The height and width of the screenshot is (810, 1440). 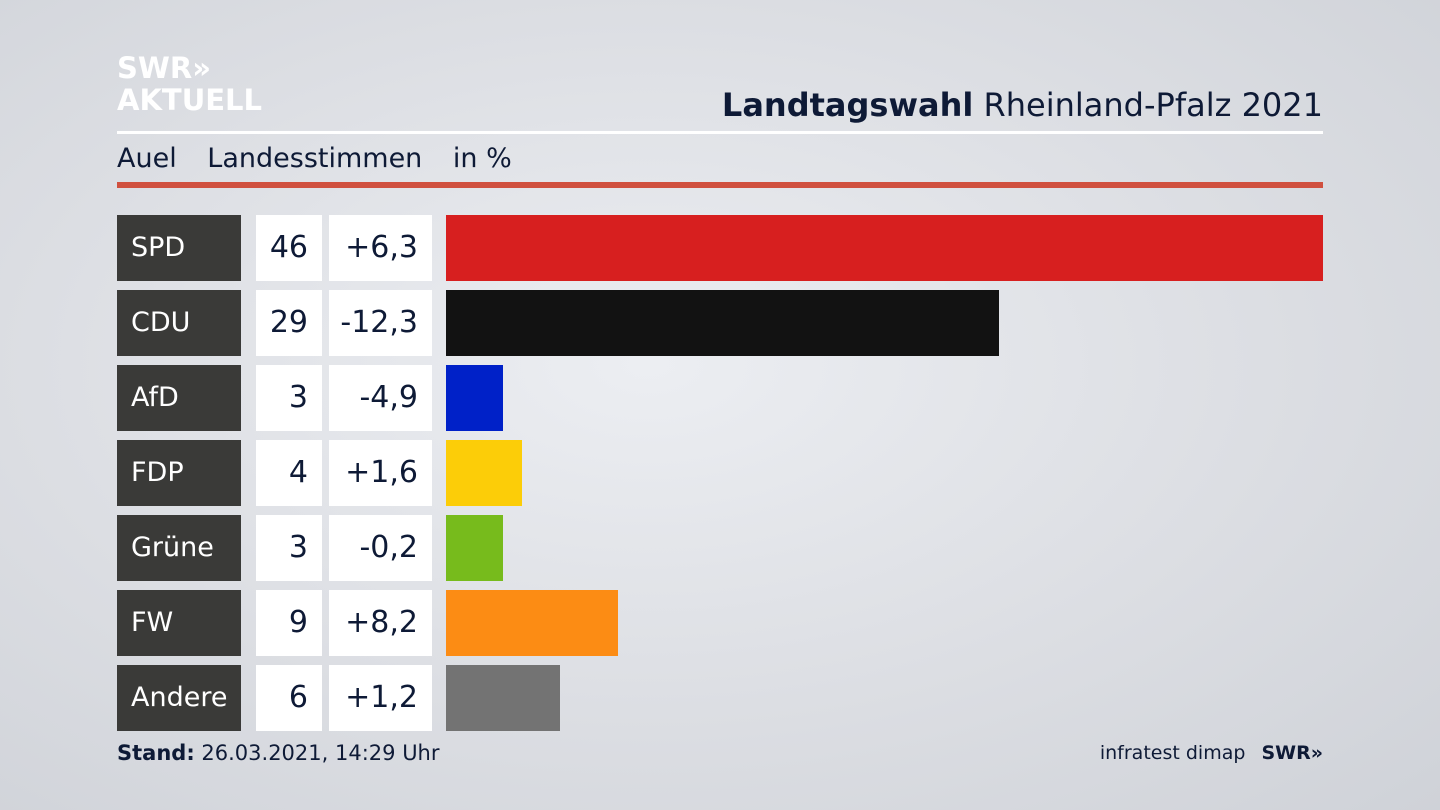 What do you see at coordinates (156, 753) in the screenshot?
I see `stand-label: Stand:` at bounding box center [156, 753].